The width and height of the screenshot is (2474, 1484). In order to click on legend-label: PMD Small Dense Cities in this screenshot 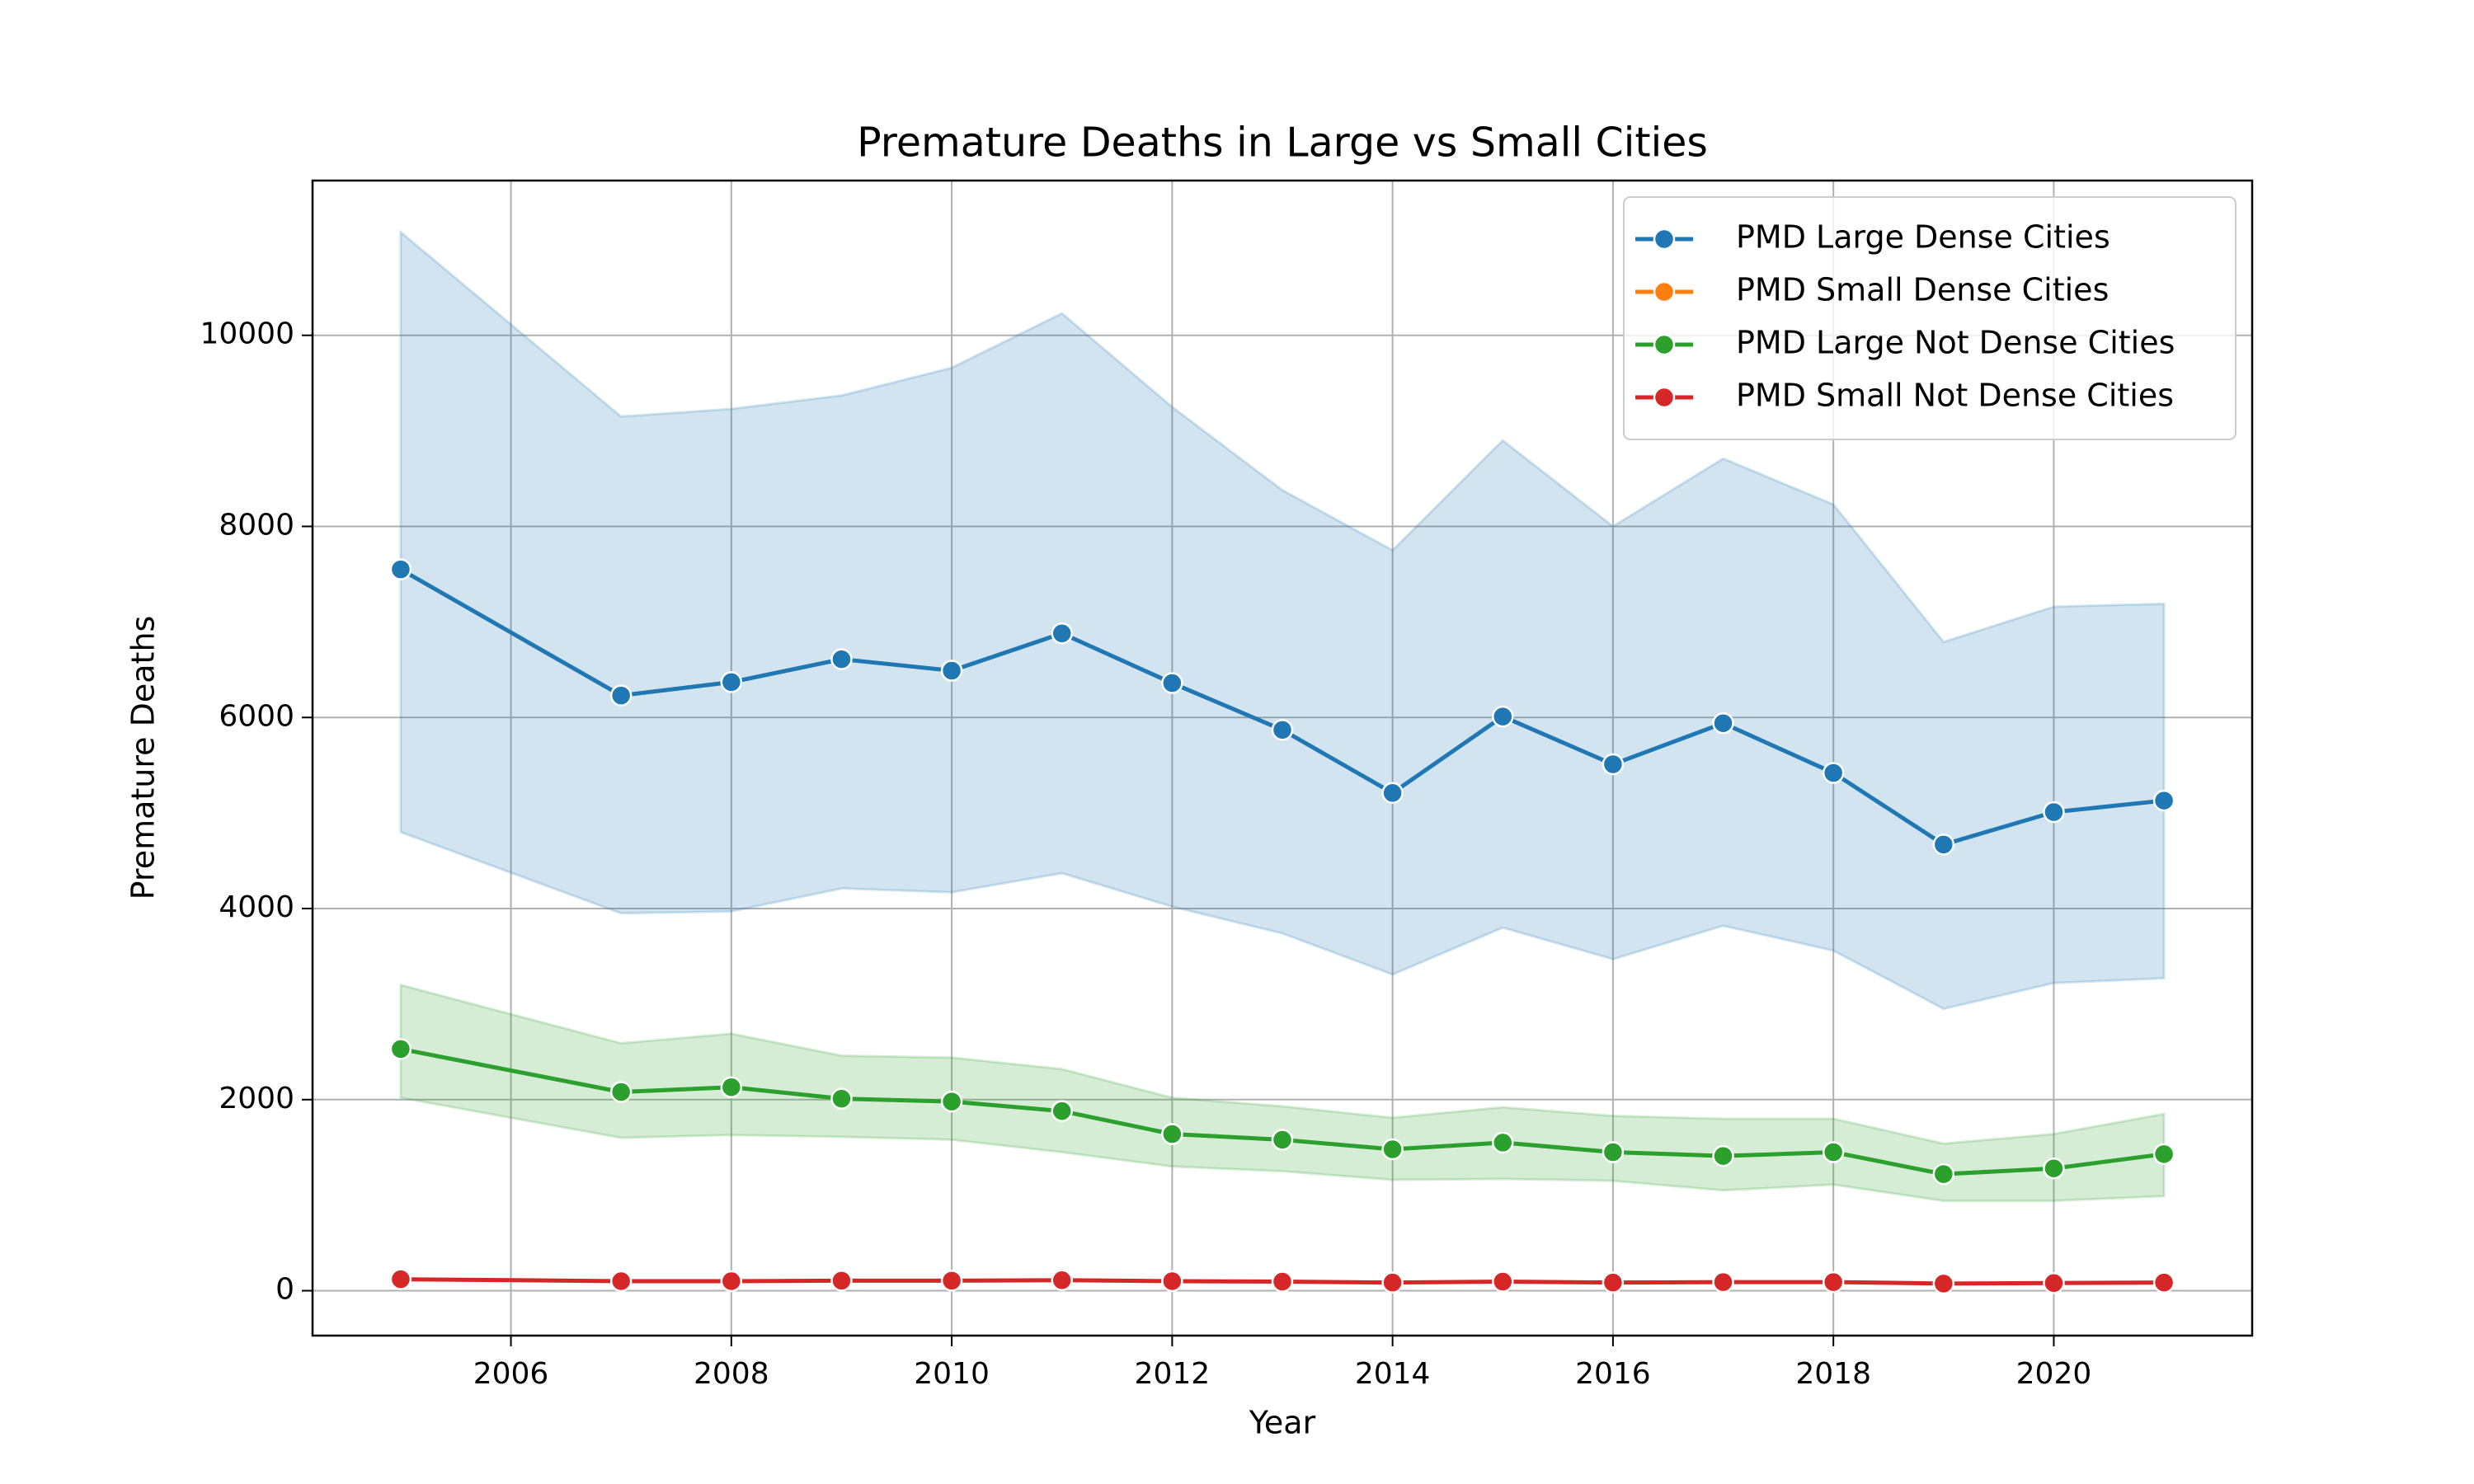, I will do `click(1922, 290)`.